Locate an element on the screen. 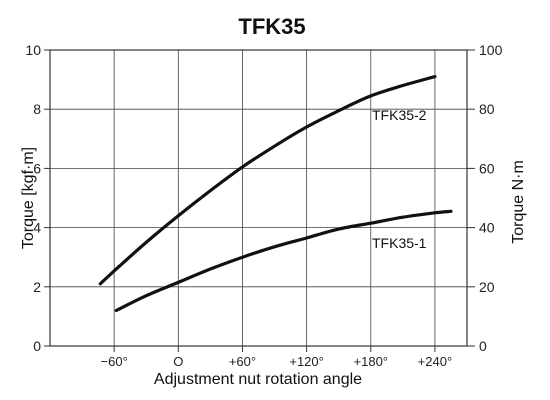  left-y-tick-label: 10 is located at coordinates (33, 50).